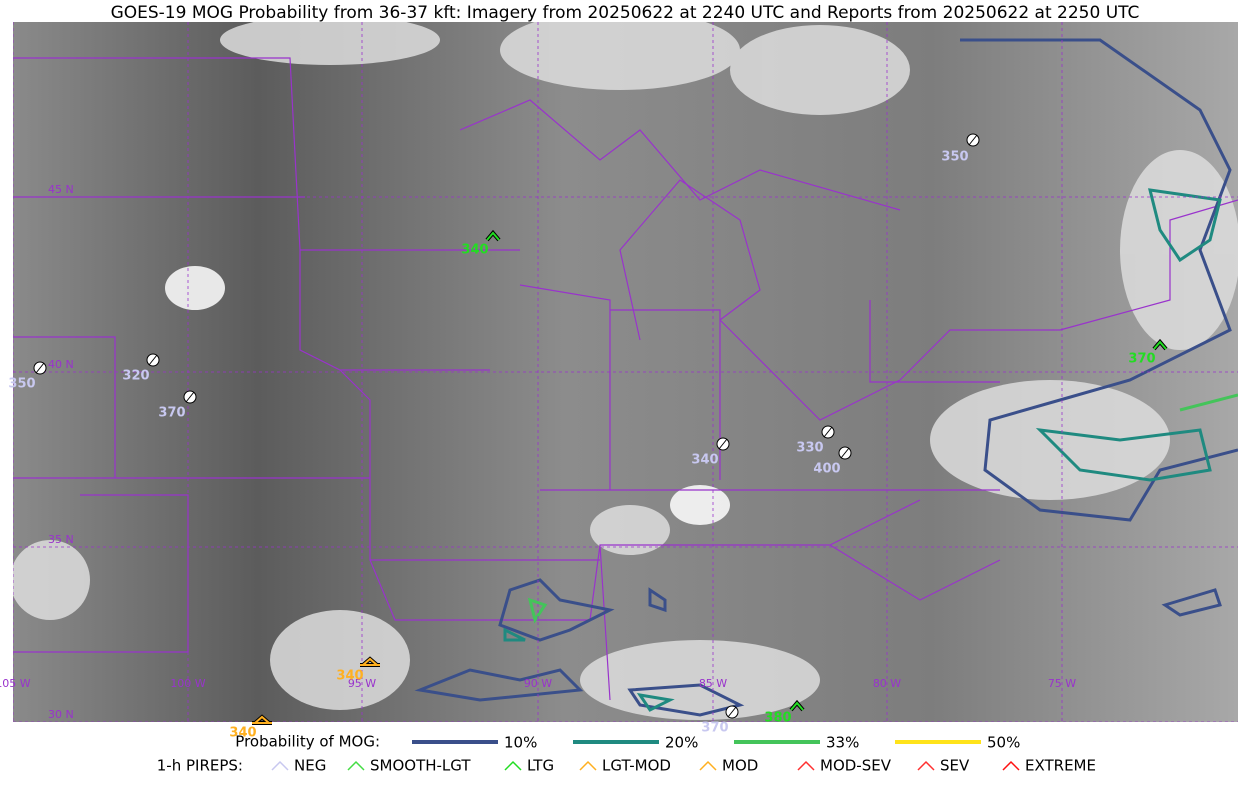 The image size is (1250, 786). Describe the element at coordinates (15, 683) in the screenshot. I see `lon-label: 105 W` at that location.